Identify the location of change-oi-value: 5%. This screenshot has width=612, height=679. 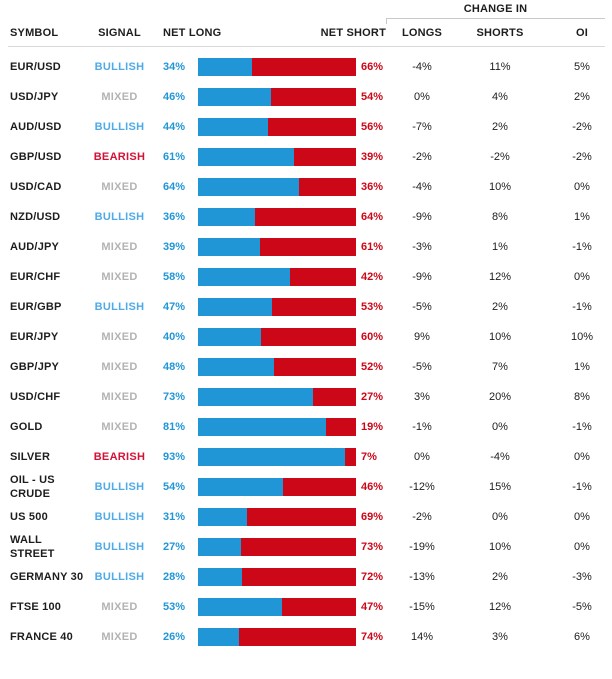
(582, 67).